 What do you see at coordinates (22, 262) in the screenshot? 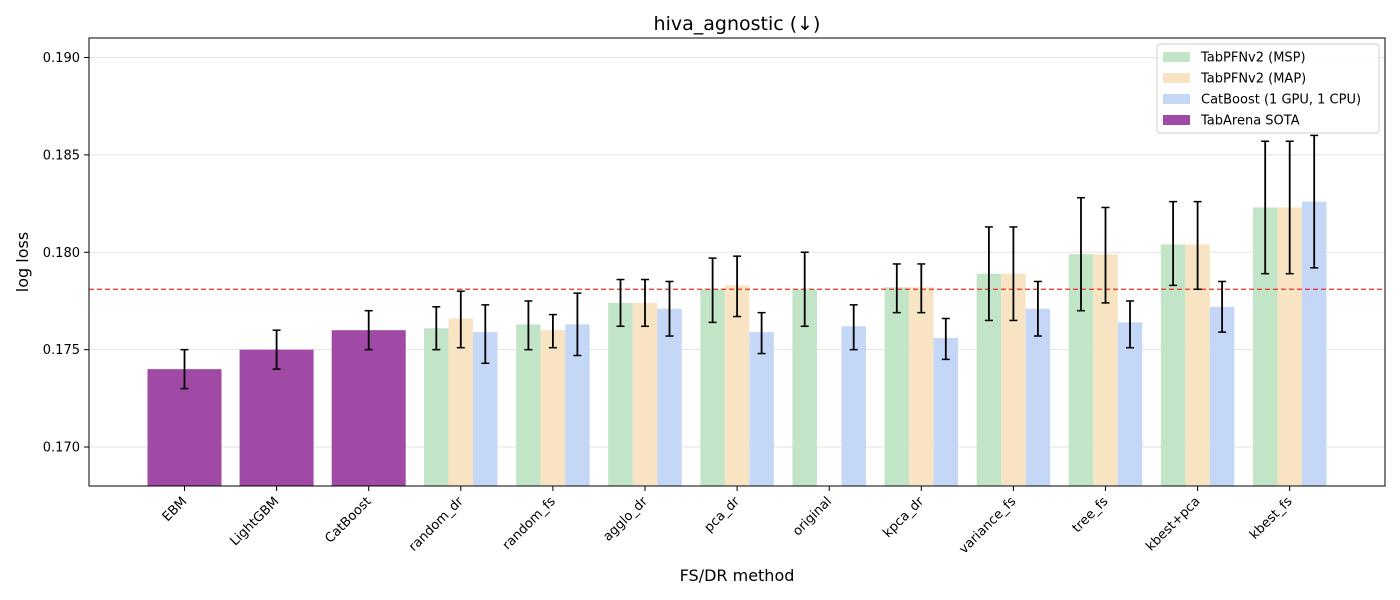
I see `y-axis-label: log loss` at bounding box center [22, 262].